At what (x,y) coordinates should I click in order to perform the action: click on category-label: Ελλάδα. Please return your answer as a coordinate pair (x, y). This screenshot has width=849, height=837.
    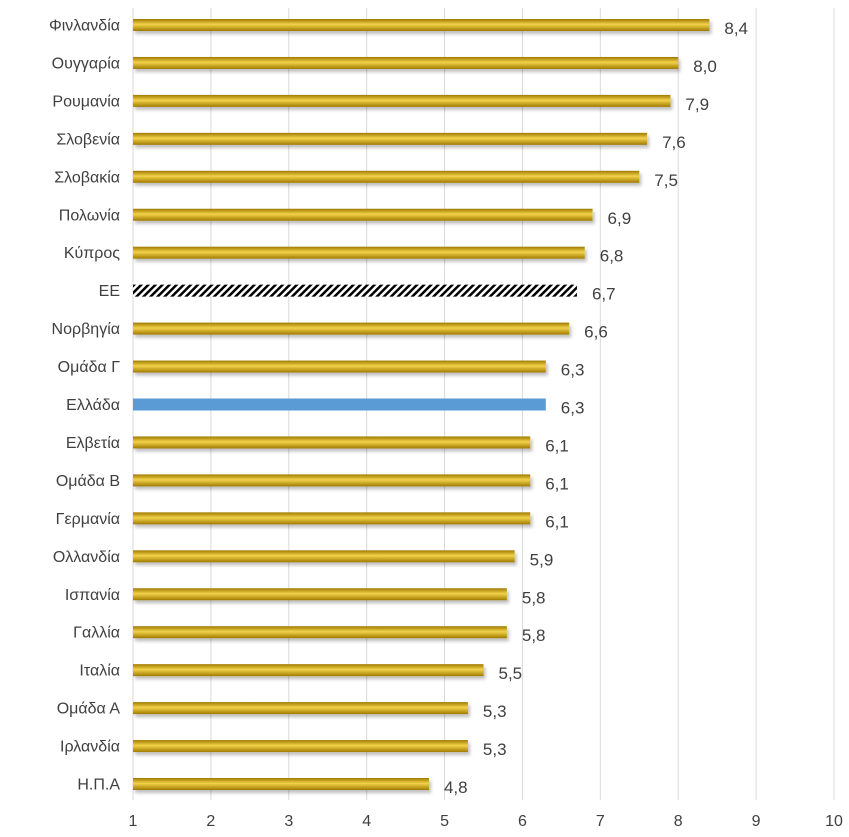
    Looking at the image, I should click on (93, 405).